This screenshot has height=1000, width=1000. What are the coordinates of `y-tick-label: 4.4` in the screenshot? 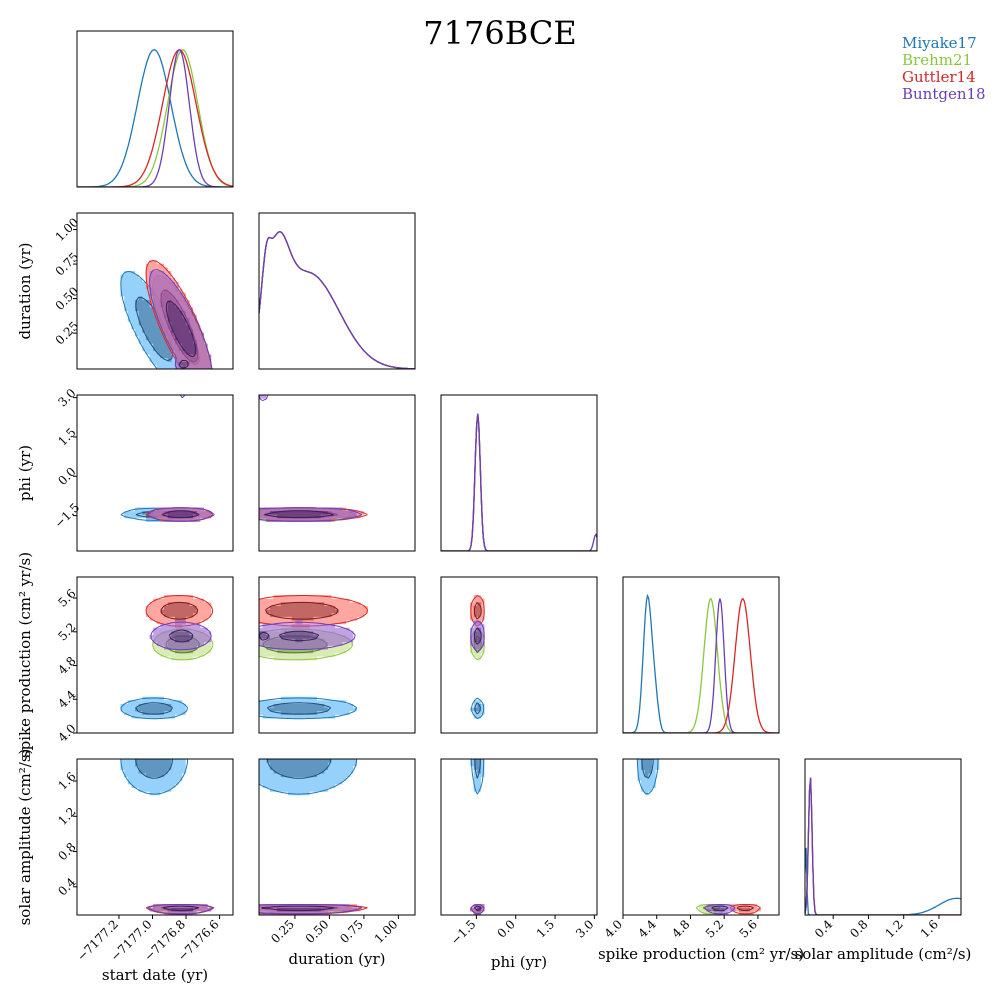 It's located at (67, 699).